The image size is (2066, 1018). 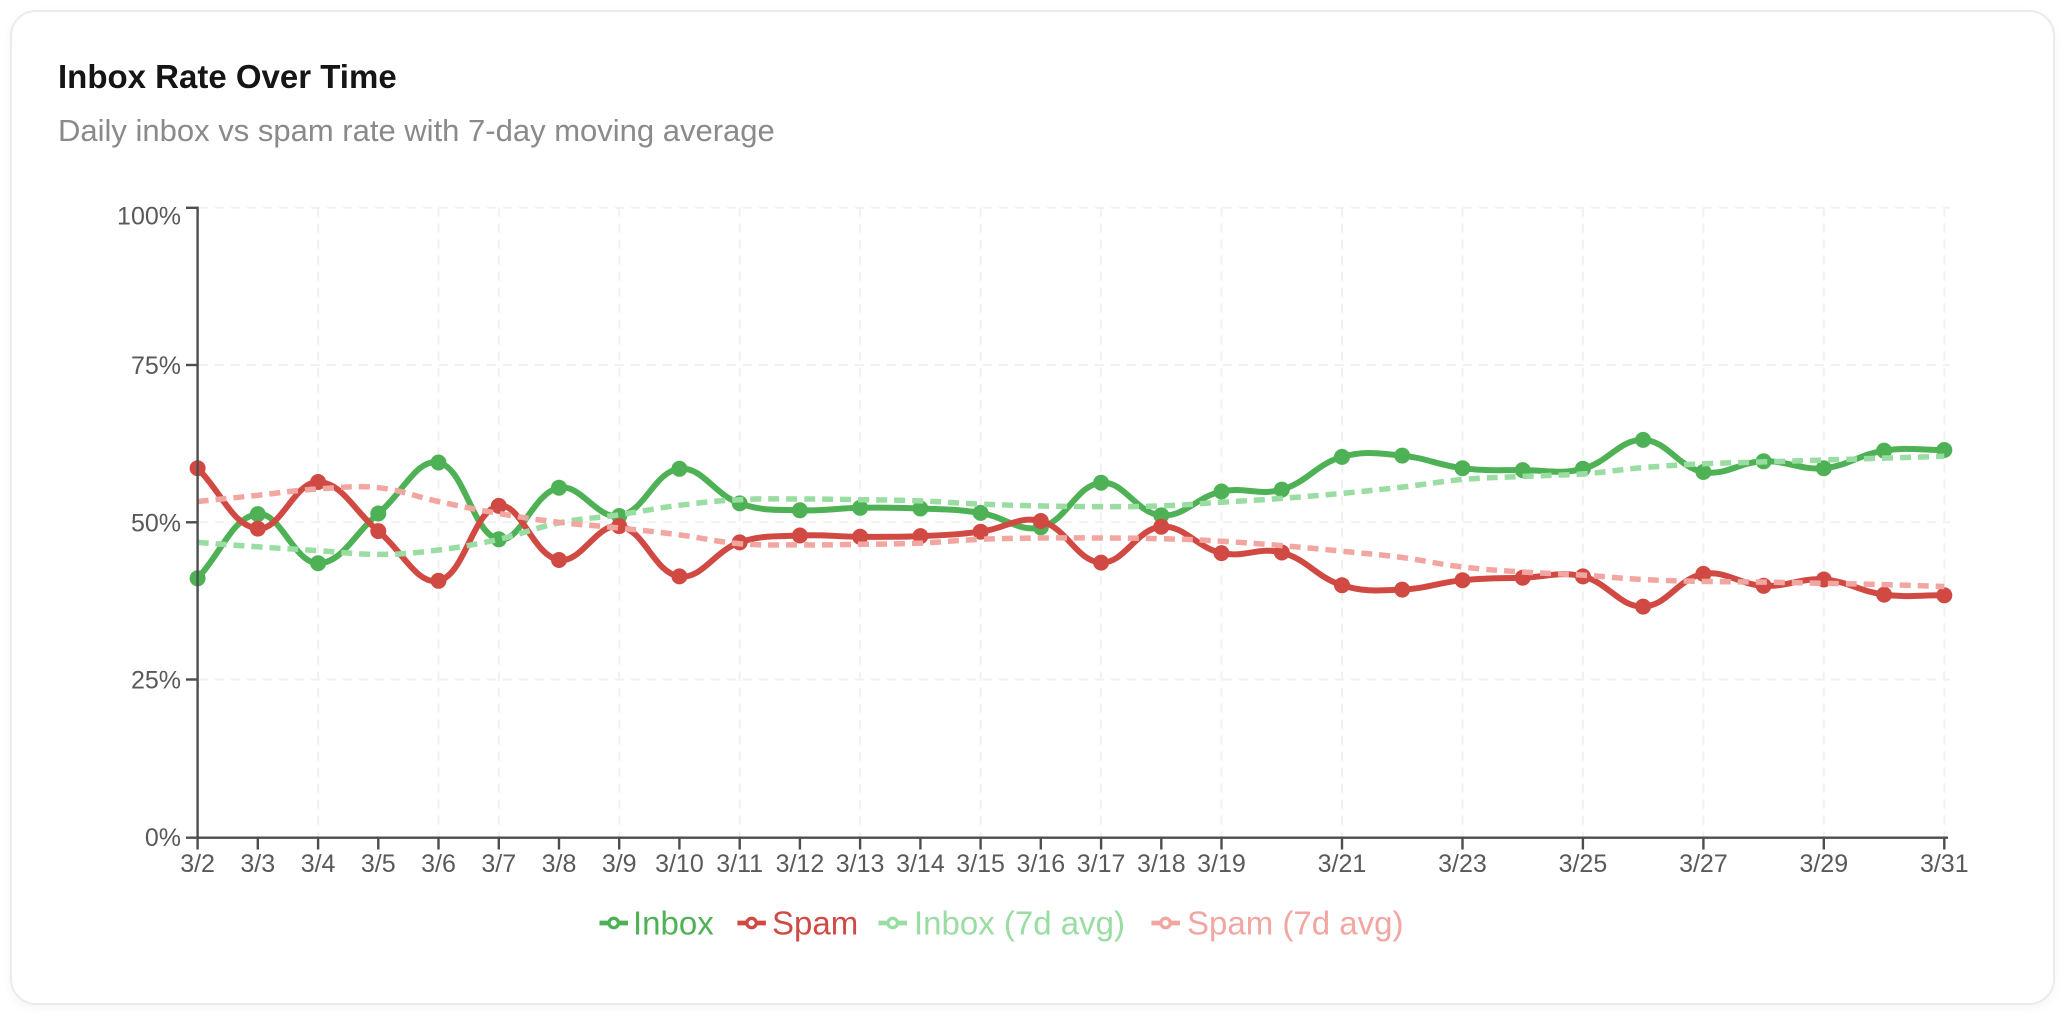 What do you see at coordinates (257, 864) in the screenshot?
I see `svg-text: 3/3` at bounding box center [257, 864].